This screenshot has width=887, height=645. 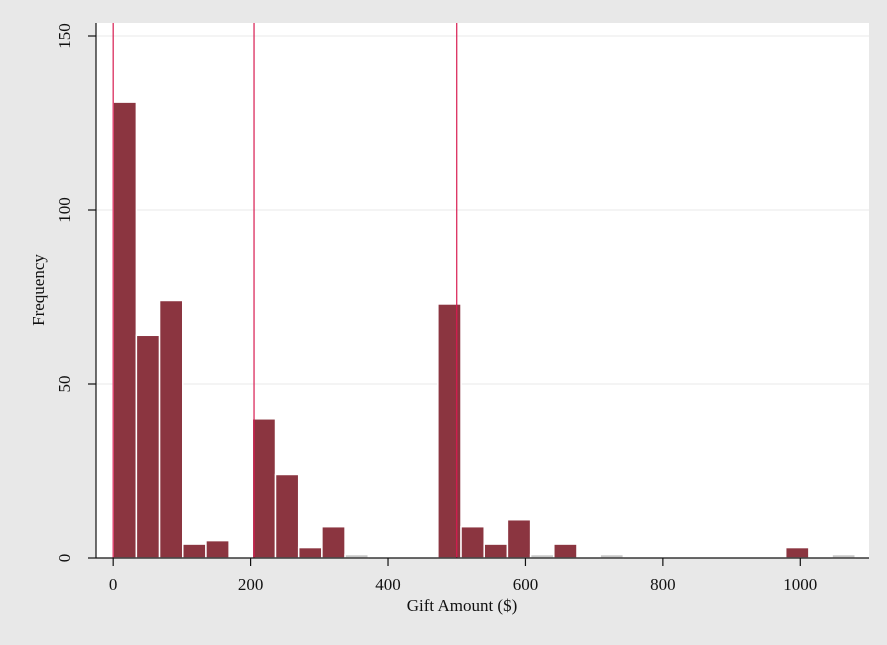 I want to click on x-ticks: 0 200 400 600 800 1000, so click(x=463, y=576).